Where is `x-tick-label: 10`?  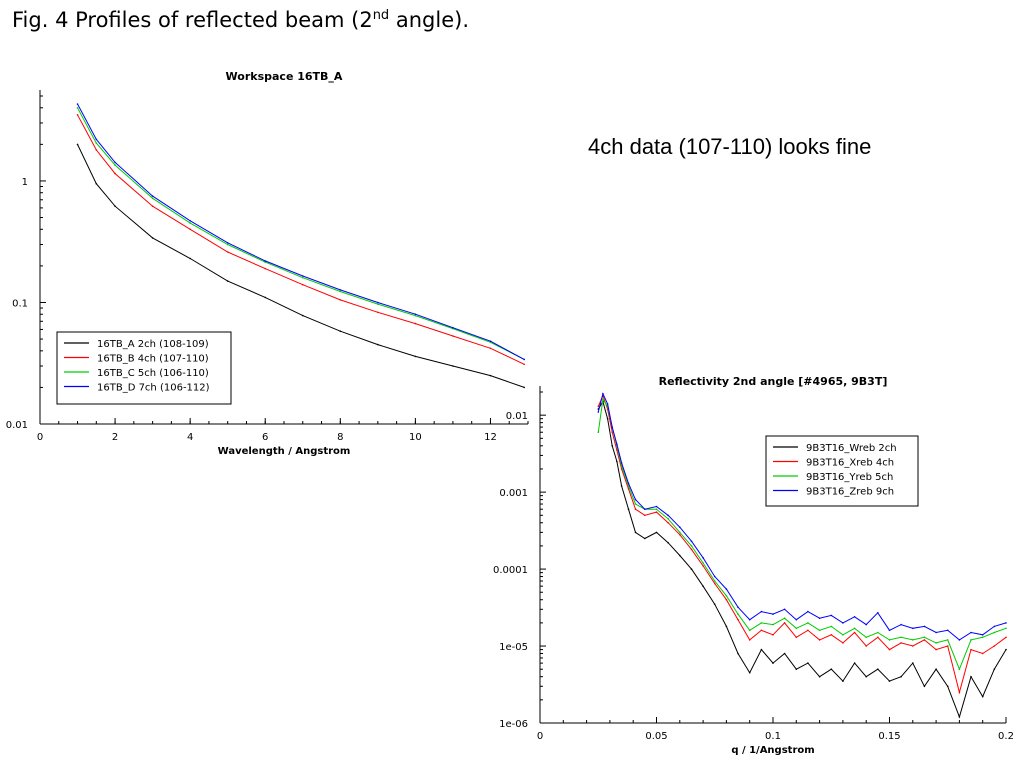
x-tick-label: 10 is located at coordinates (415, 437).